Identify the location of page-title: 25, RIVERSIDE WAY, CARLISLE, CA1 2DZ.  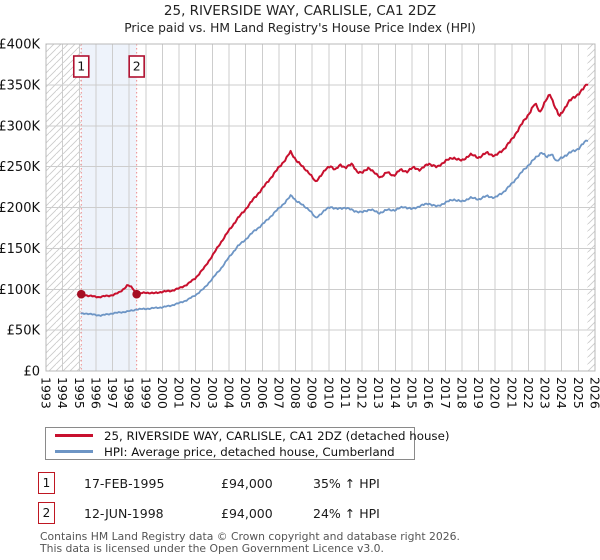
(300, 11).